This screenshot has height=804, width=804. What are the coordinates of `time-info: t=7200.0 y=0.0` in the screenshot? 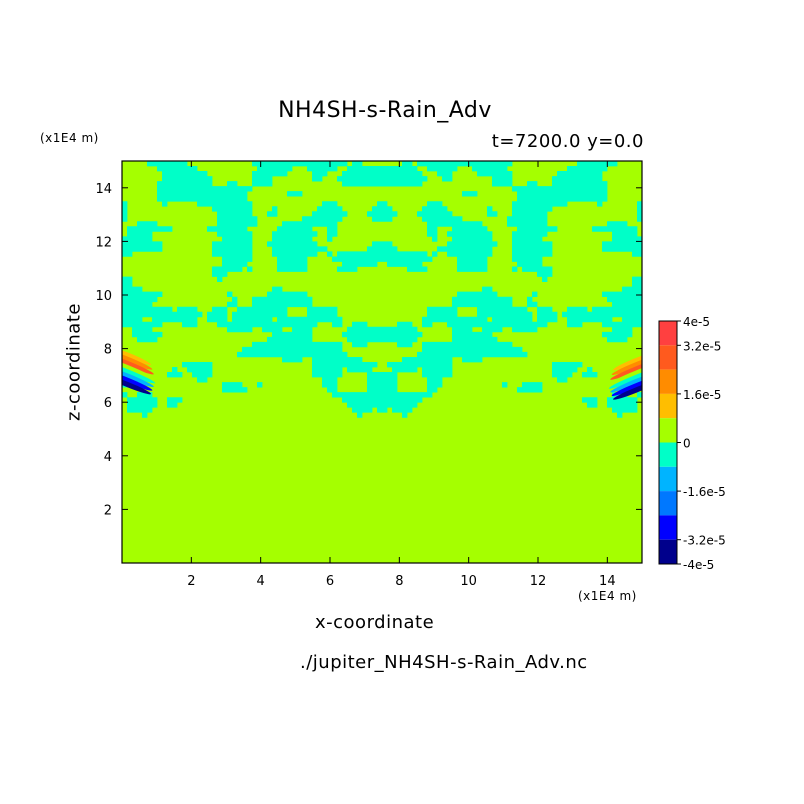 It's located at (567, 141).